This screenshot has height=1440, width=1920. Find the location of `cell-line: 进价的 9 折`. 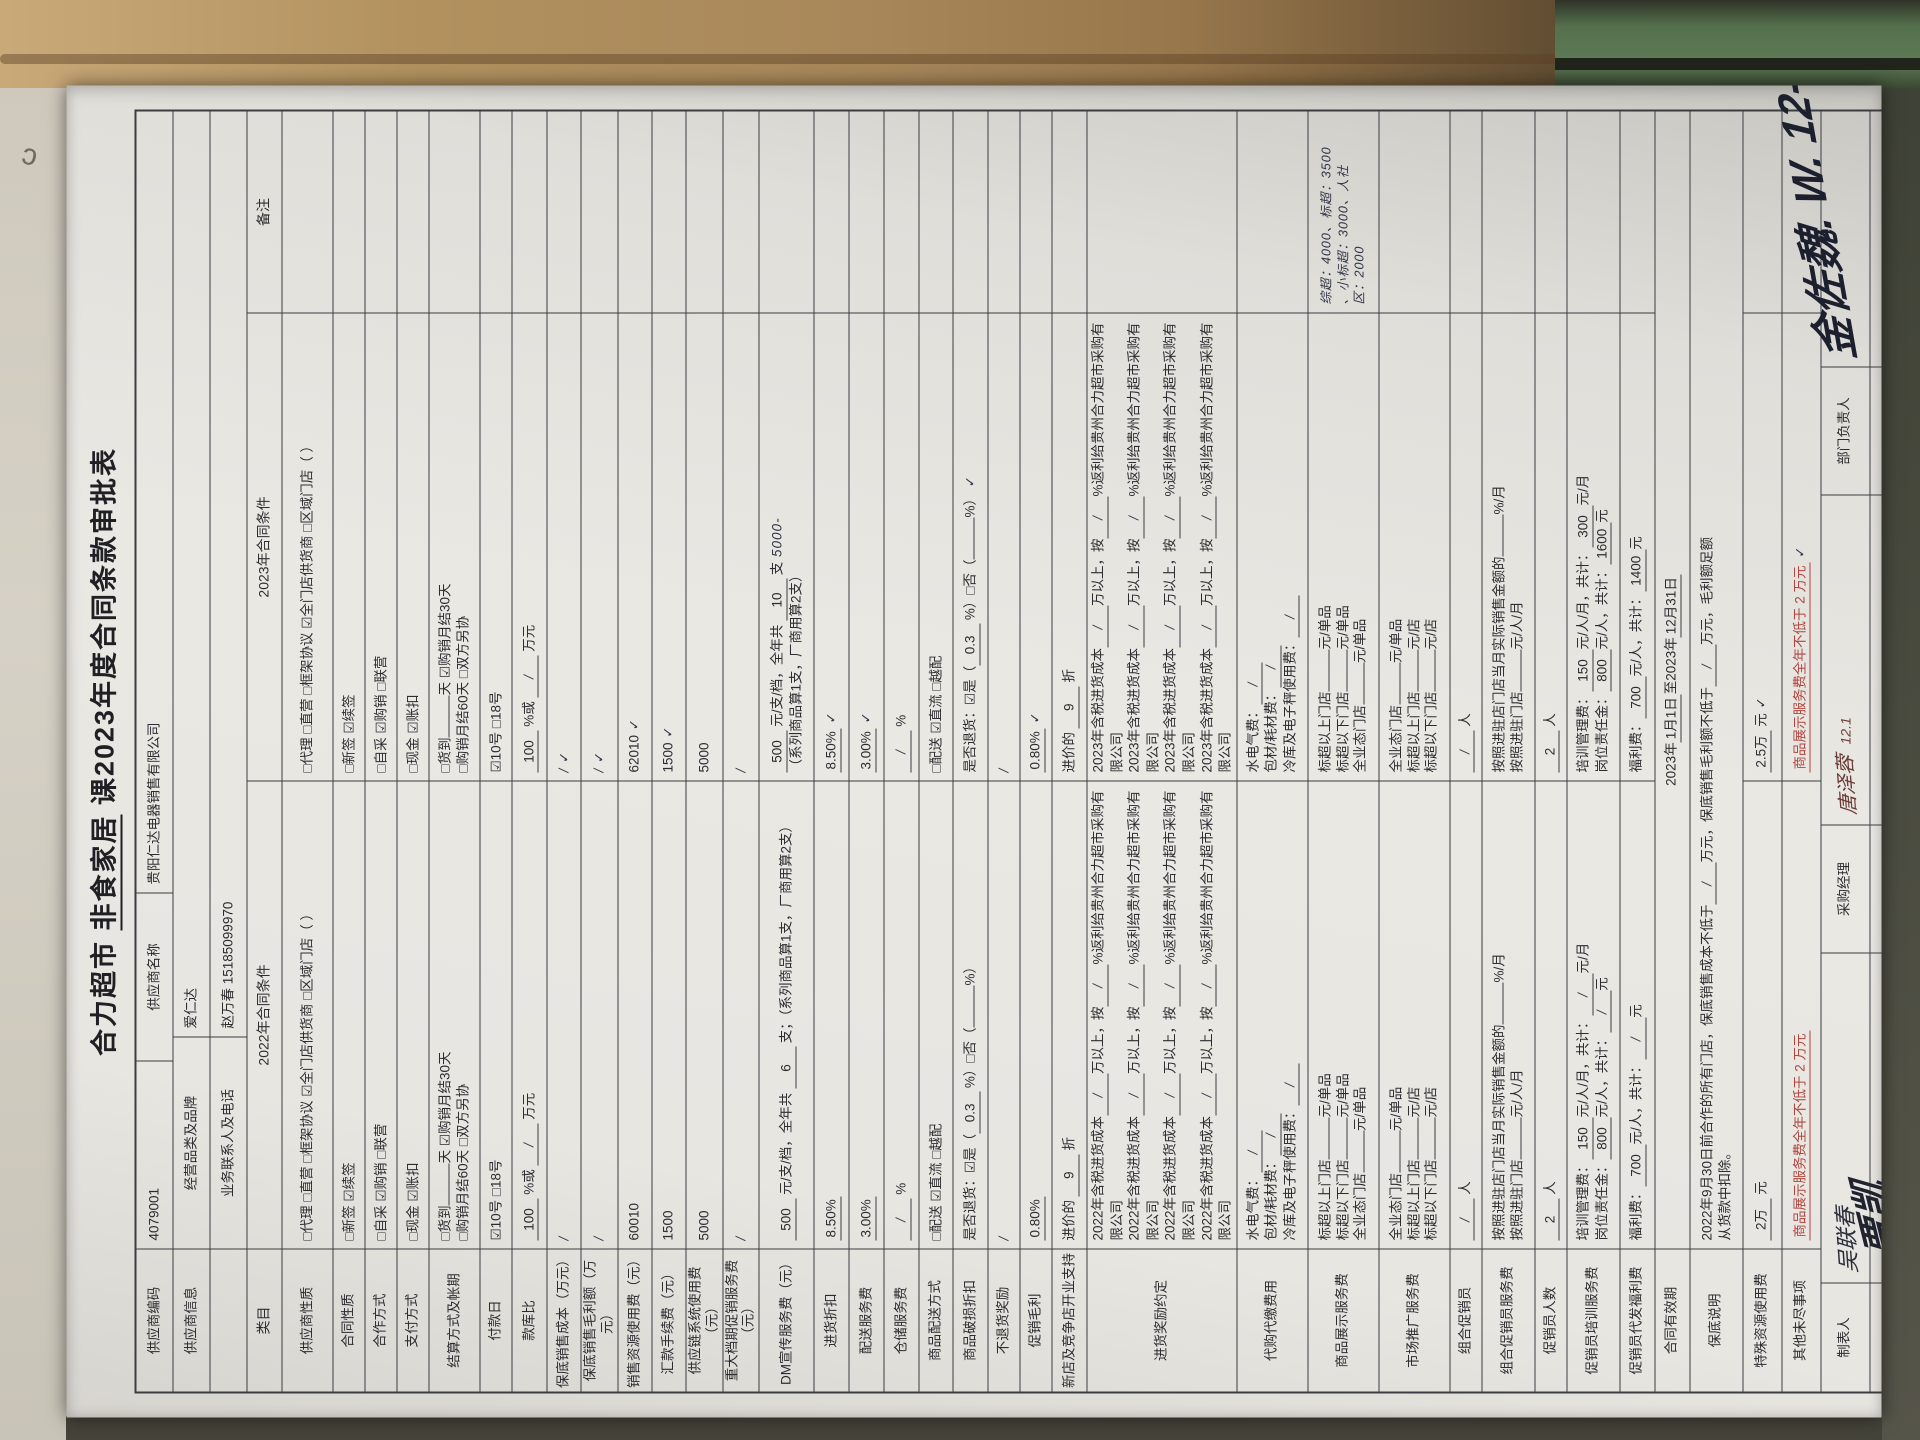

cell-line: 进价的 9 折 is located at coordinates (1070, 1015).